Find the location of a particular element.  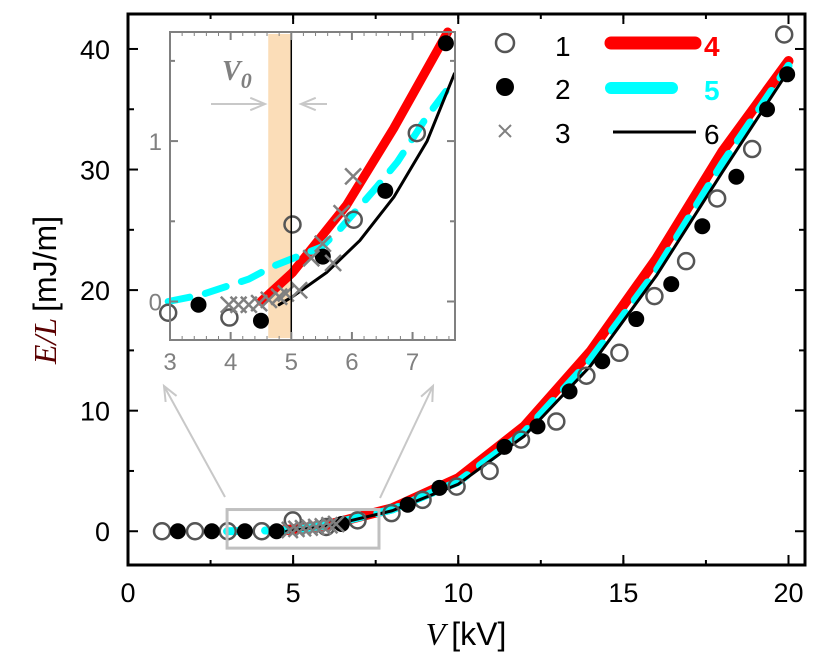

zoom-arrow-right is located at coordinates (406, 442).